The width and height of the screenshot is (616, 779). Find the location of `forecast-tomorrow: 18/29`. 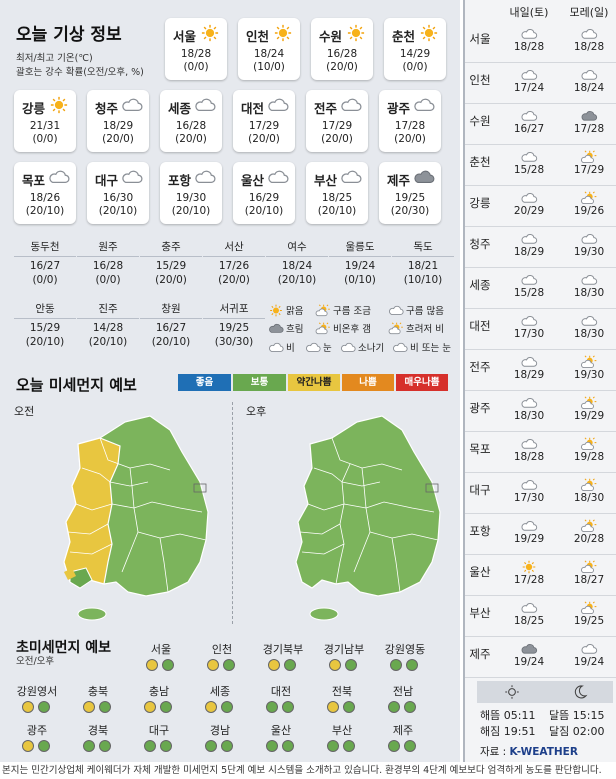

forecast-tomorrow: 18/29 is located at coordinates (529, 367).